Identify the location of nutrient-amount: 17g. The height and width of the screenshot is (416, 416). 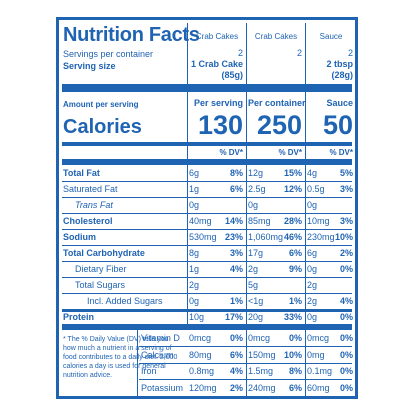
(256, 253).